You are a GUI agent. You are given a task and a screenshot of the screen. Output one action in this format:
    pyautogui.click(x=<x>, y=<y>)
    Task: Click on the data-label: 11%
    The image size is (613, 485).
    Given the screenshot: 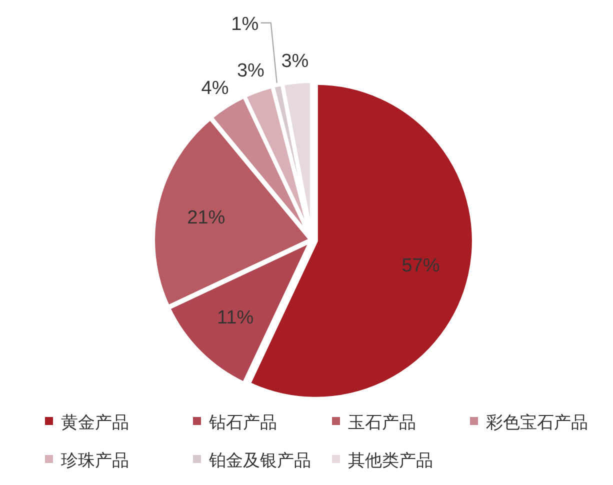 What is the action you would take?
    pyautogui.click(x=235, y=318)
    